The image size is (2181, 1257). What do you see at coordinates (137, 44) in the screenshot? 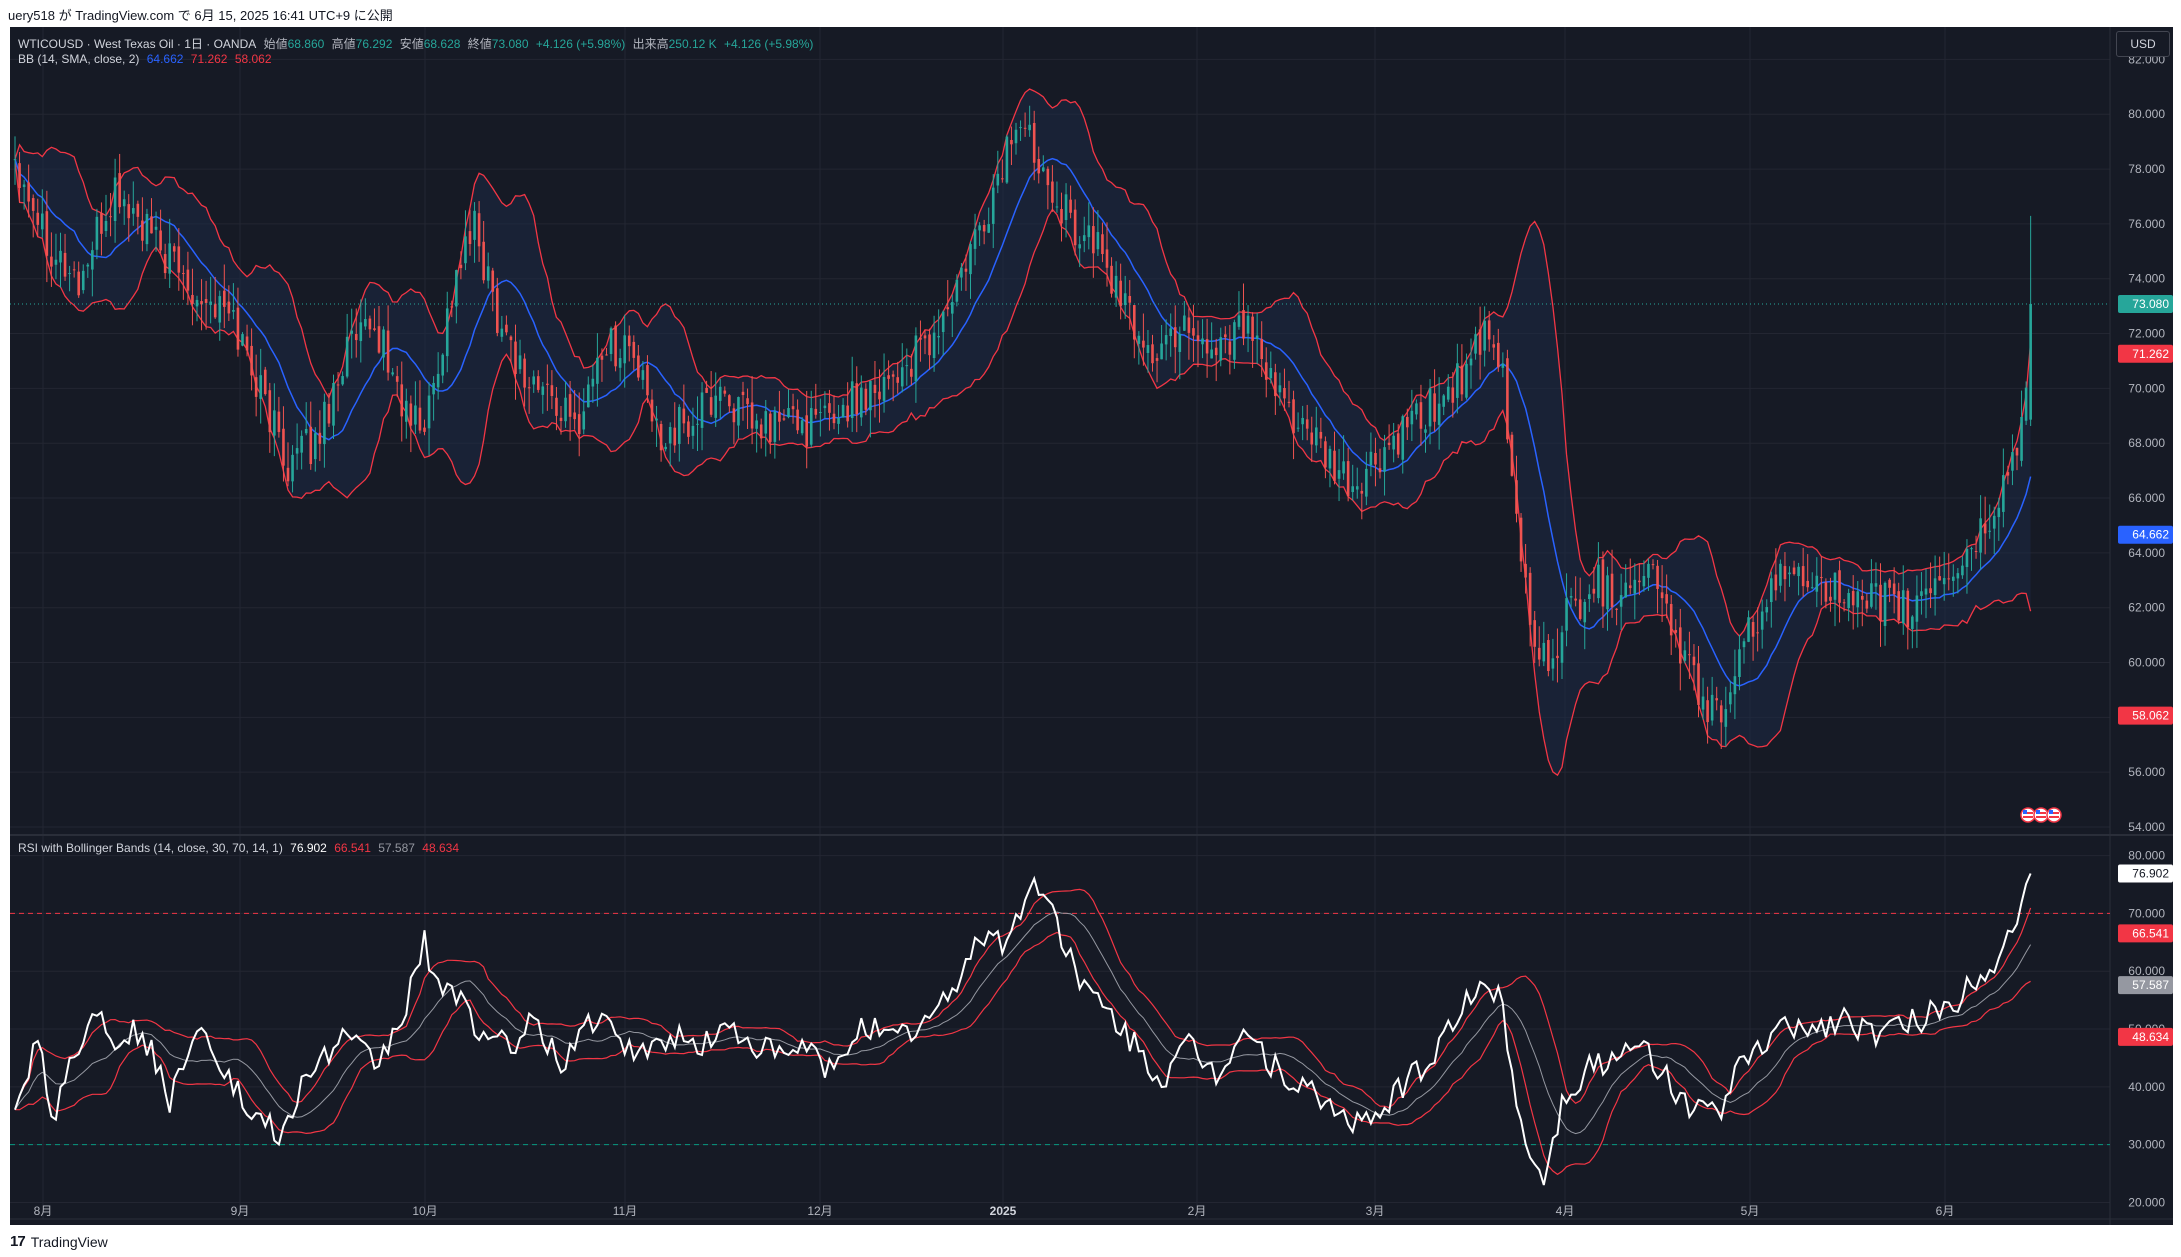
I see `symbol-label: WTICOUSD · West Texas Oil · 1日 · OANDA` at bounding box center [137, 44].